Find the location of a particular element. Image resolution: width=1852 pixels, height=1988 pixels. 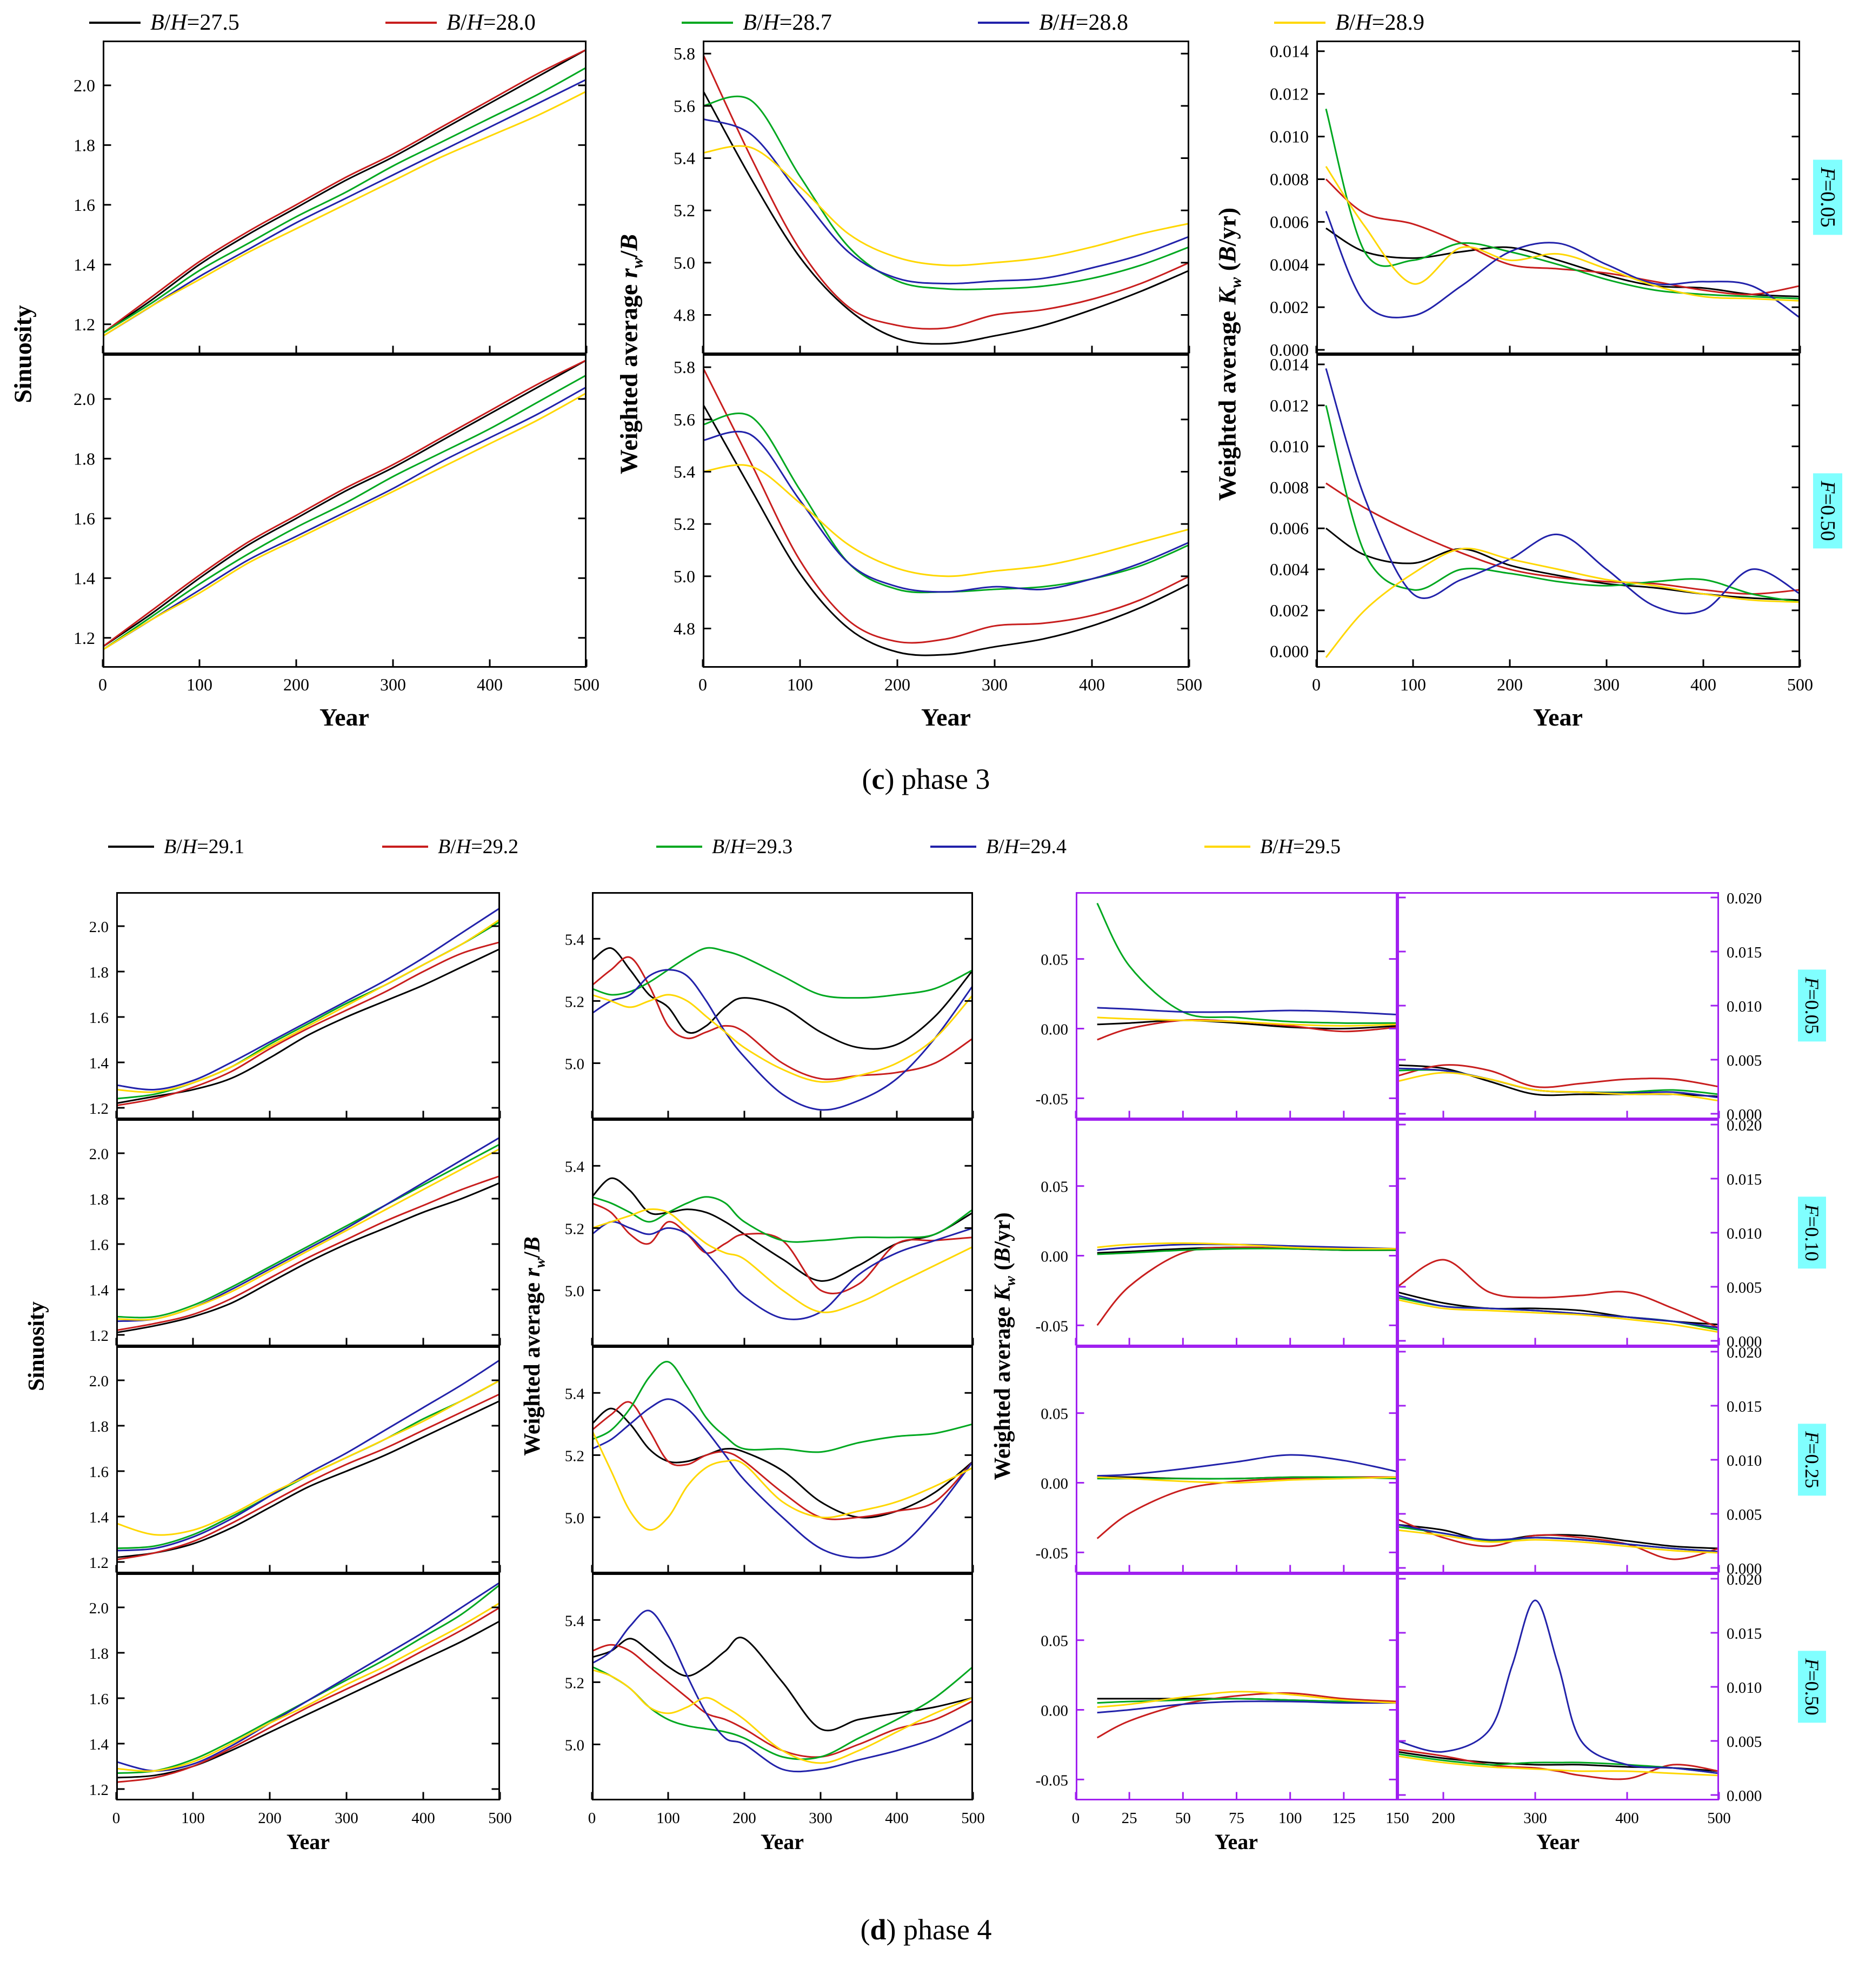

chart-phase3-sinuosity-f005: 1.2 1.4 1.6 1.8 2.0 is located at coordinates (331, 197).